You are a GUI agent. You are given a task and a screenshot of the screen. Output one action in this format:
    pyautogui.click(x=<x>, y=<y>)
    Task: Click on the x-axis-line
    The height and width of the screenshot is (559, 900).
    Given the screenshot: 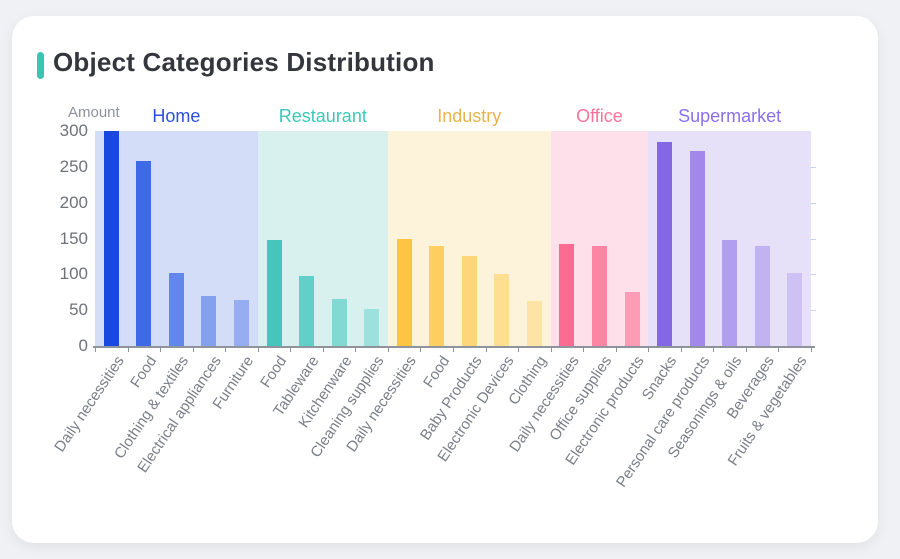 What is the action you would take?
    pyautogui.click(x=454, y=347)
    